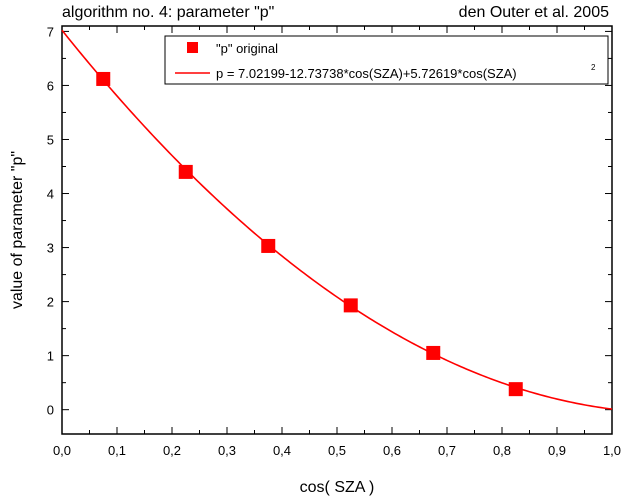 The height and width of the screenshot is (500, 621). I want to click on y-tick-label: 2, so click(50, 302).